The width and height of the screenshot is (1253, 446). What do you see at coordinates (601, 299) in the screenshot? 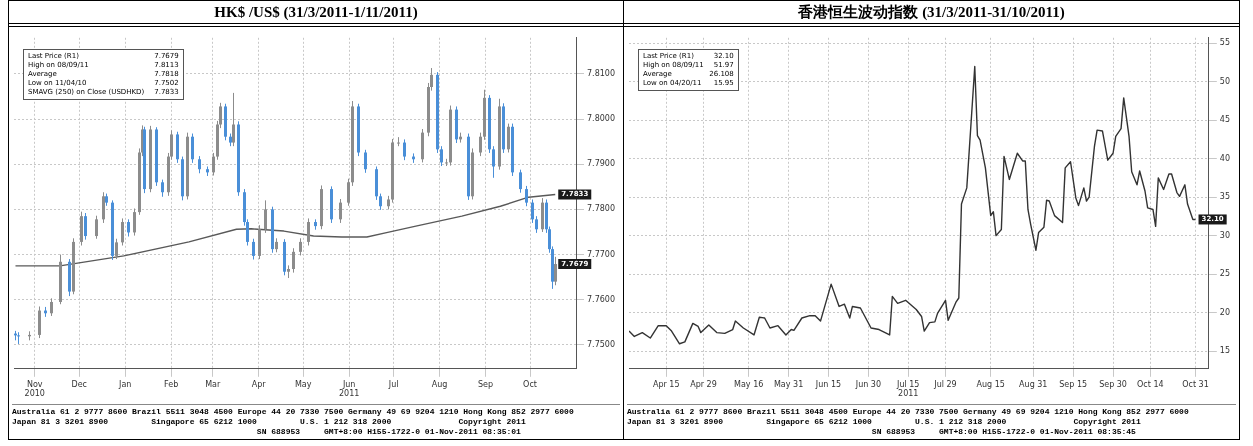
I see `y-tick-label: 7.7600` at bounding box center [601, 299].